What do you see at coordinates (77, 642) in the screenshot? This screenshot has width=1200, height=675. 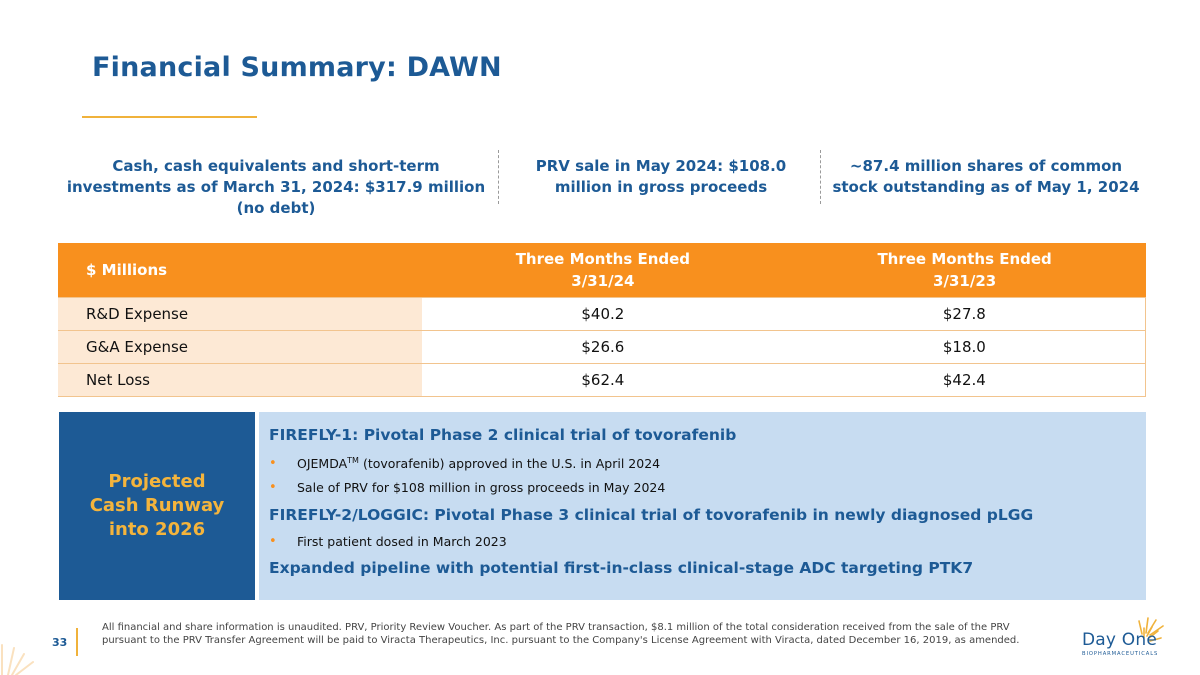 I see `page-number-divider` at bounding box center [77, 642].